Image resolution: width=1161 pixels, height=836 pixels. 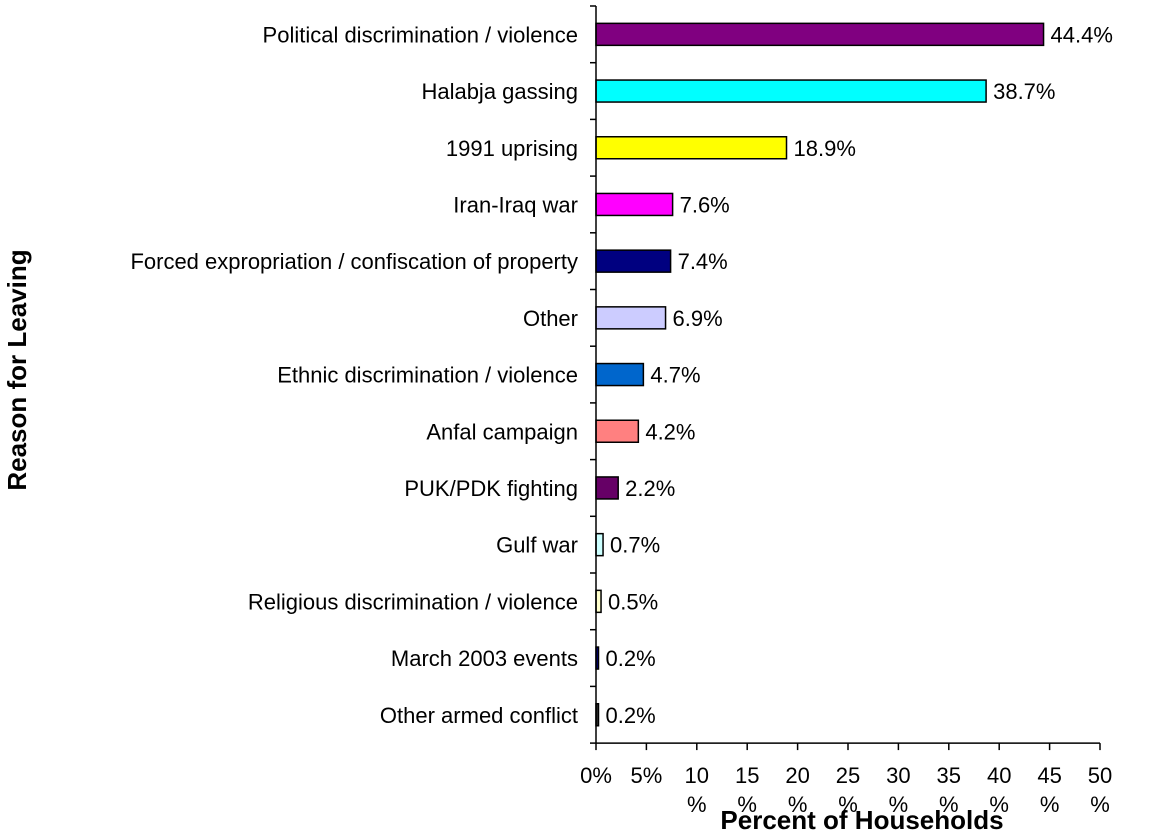 I want to click on x-tick-label: 50, so click(x=1100, y=775).